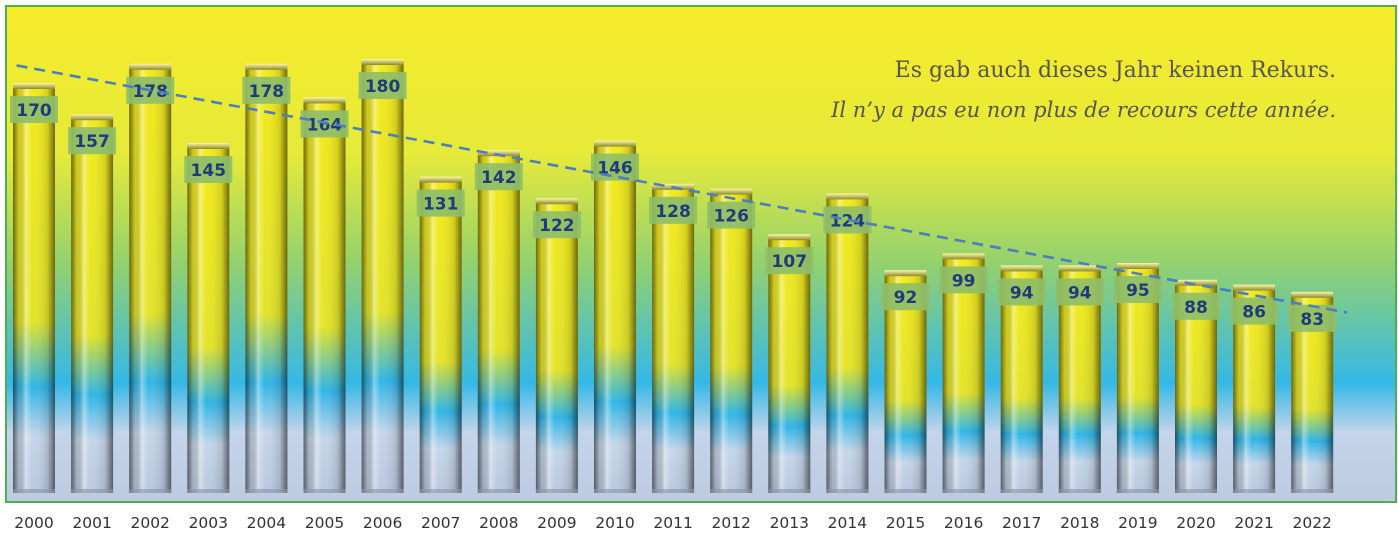  Describe the element at coordinates (440, 523) in the screenshot. I see `x-tick-label-2007: 2007` at that location.